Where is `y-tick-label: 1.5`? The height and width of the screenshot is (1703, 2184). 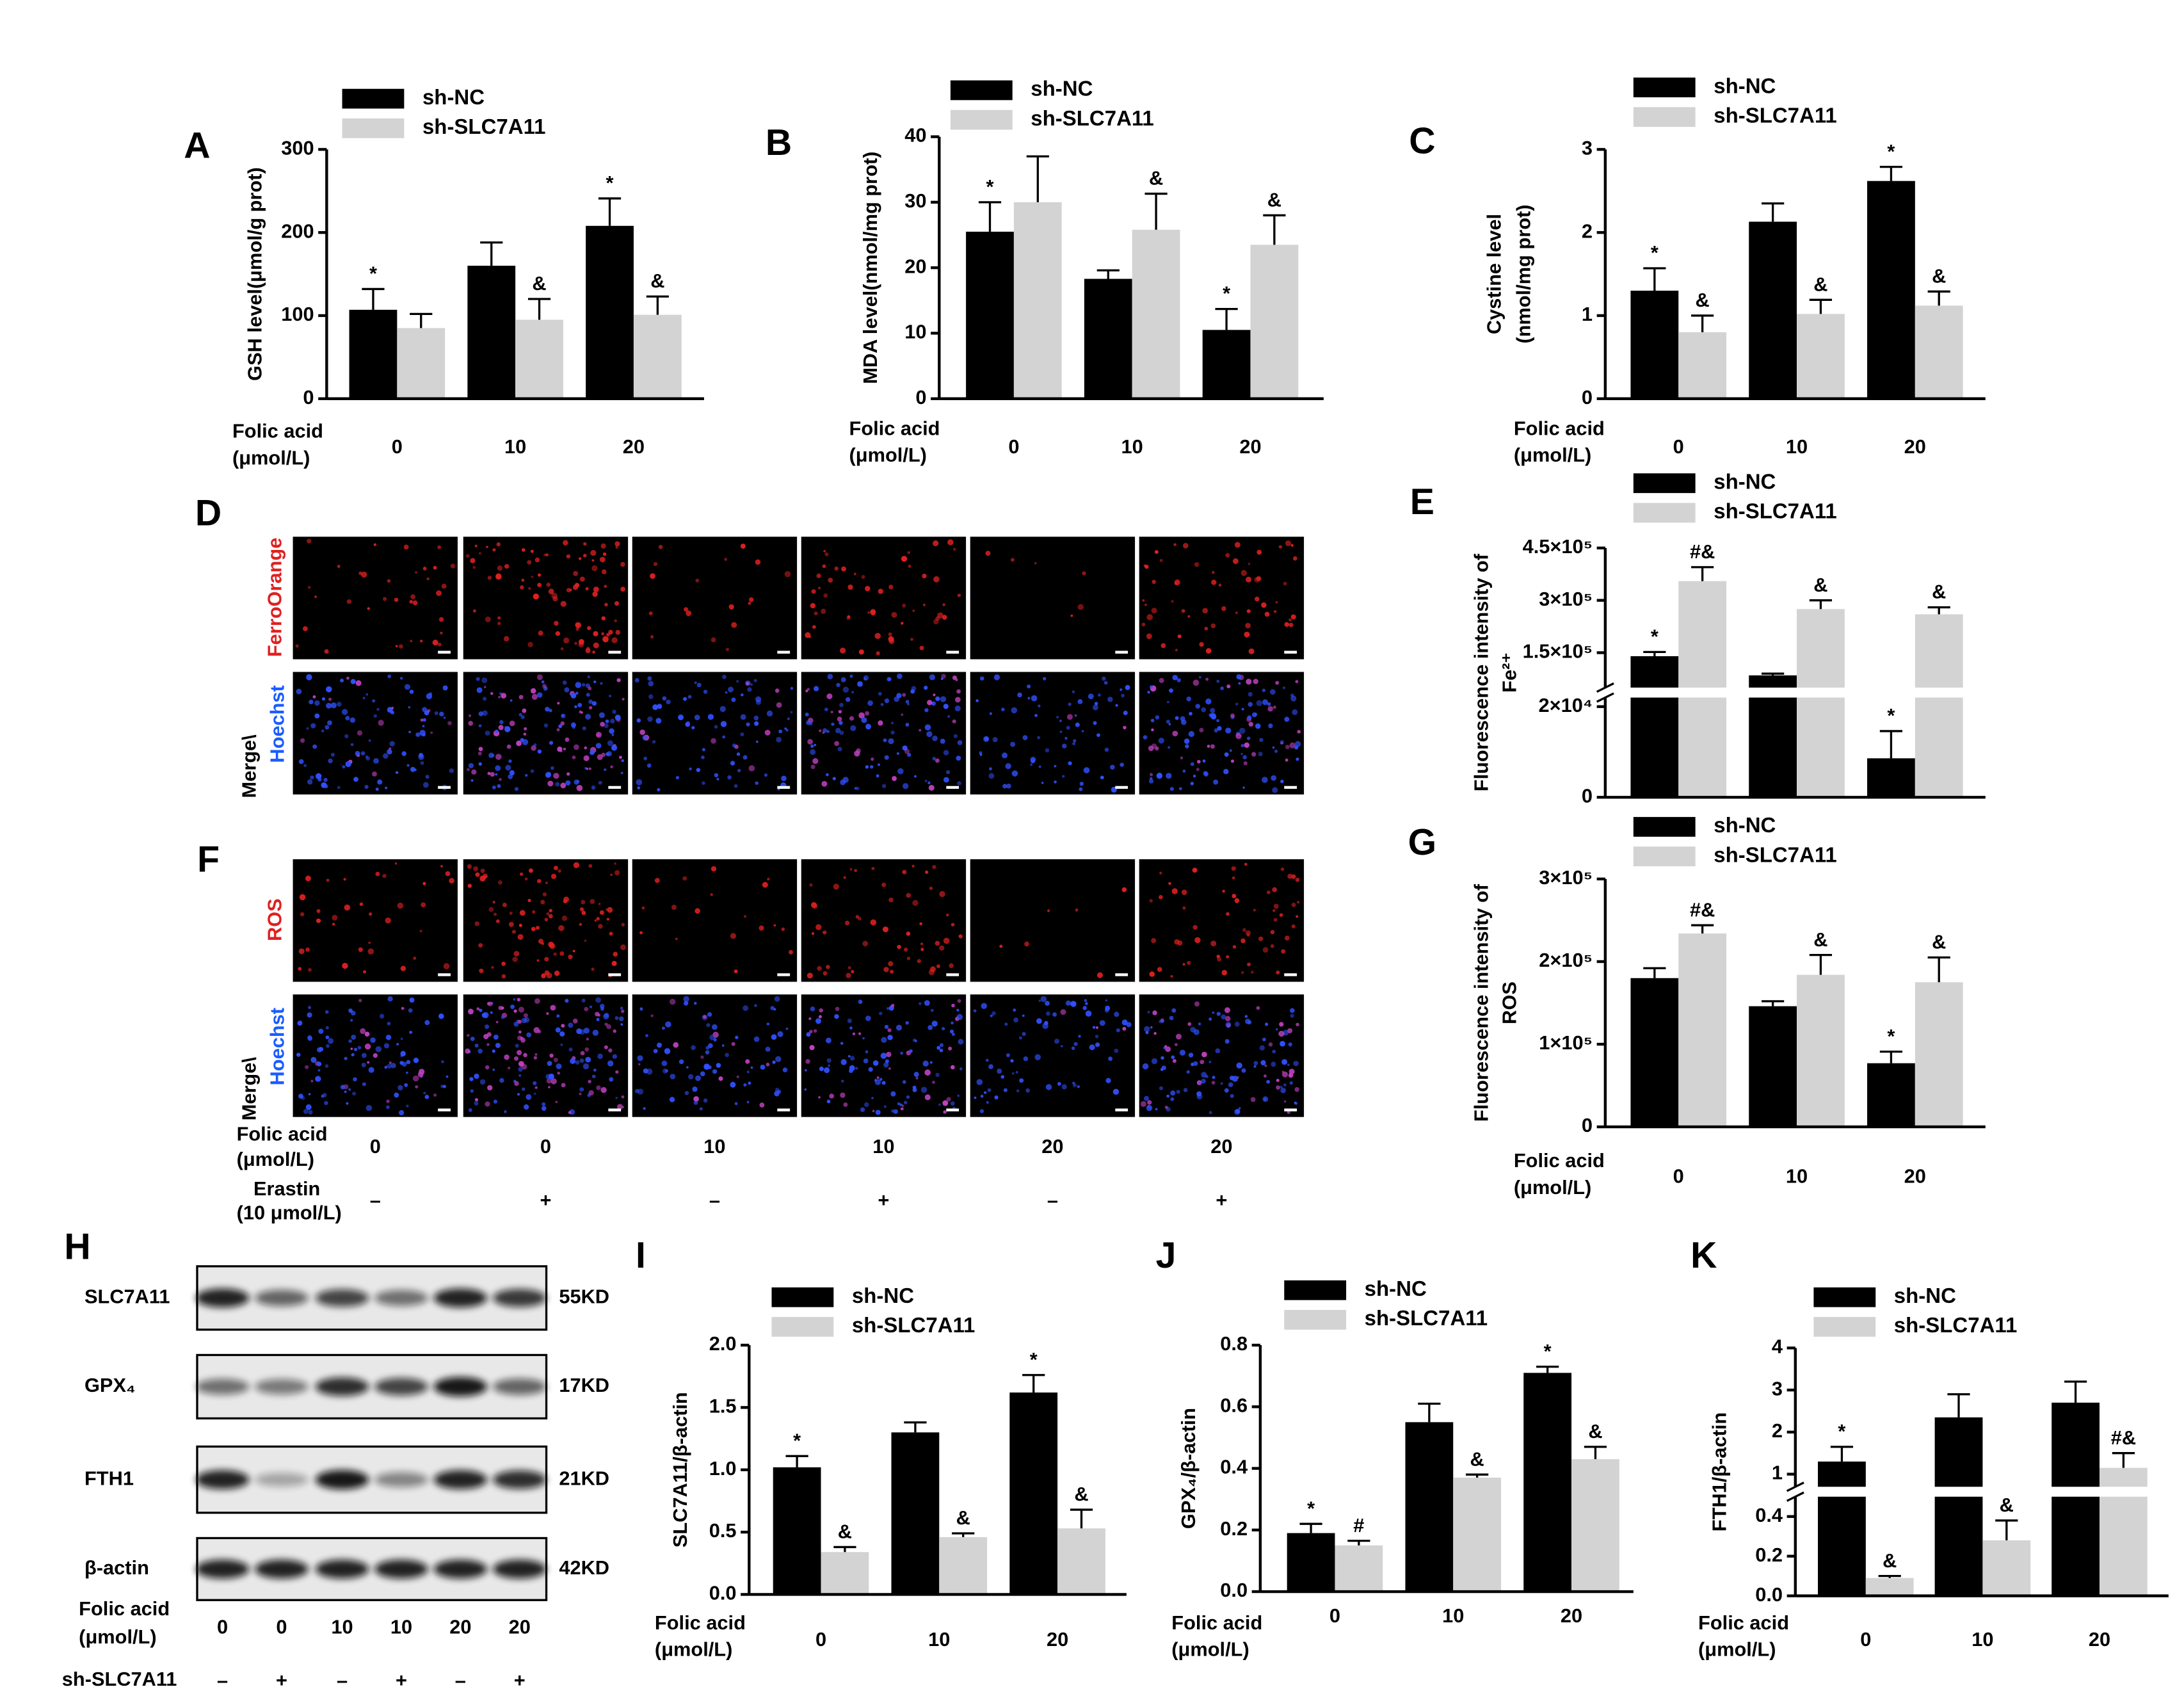 y-tick-label: 1.5 is located at coordinates (723, 1406).